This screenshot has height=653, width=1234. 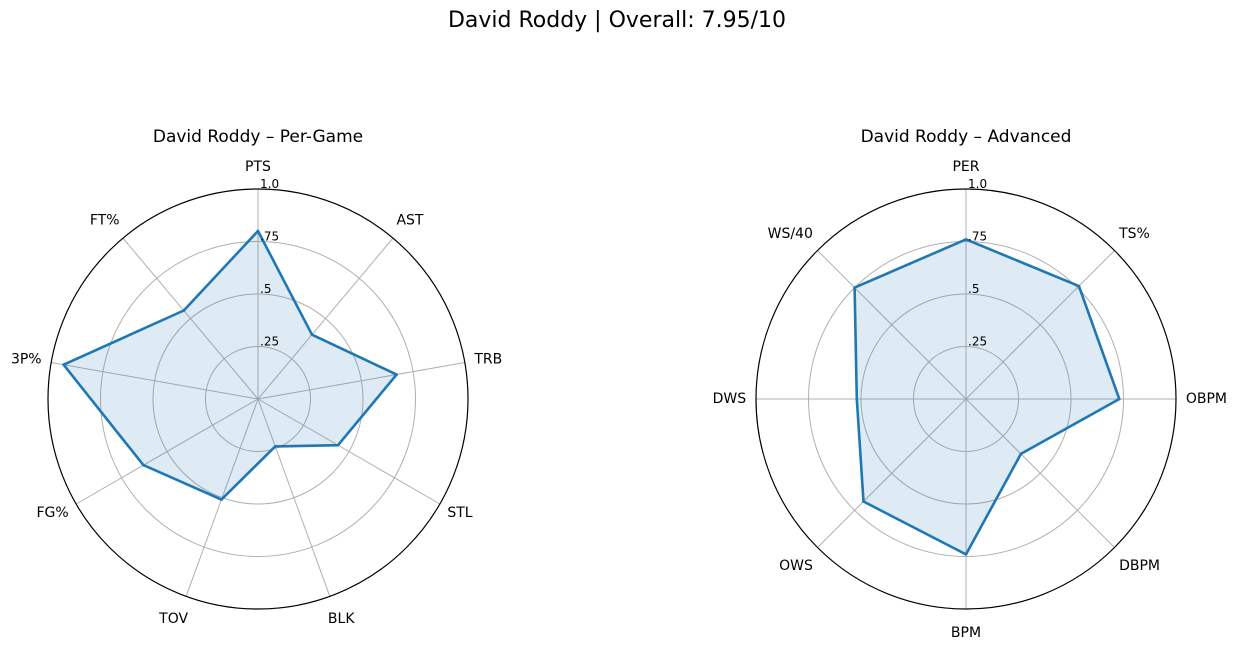 What do you see at coordinates (173, 619) in the screenshot?
I see `category-label: TOV` at bounding box center [173, 619].